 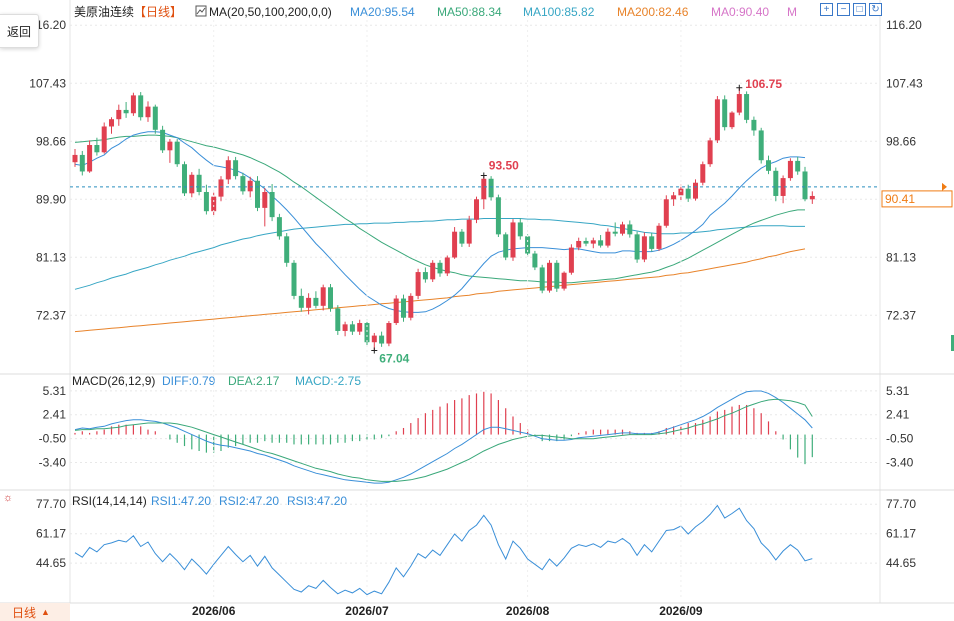 I want to click on macd-y-tick-right: -0.50, so click(x=900, y=439).